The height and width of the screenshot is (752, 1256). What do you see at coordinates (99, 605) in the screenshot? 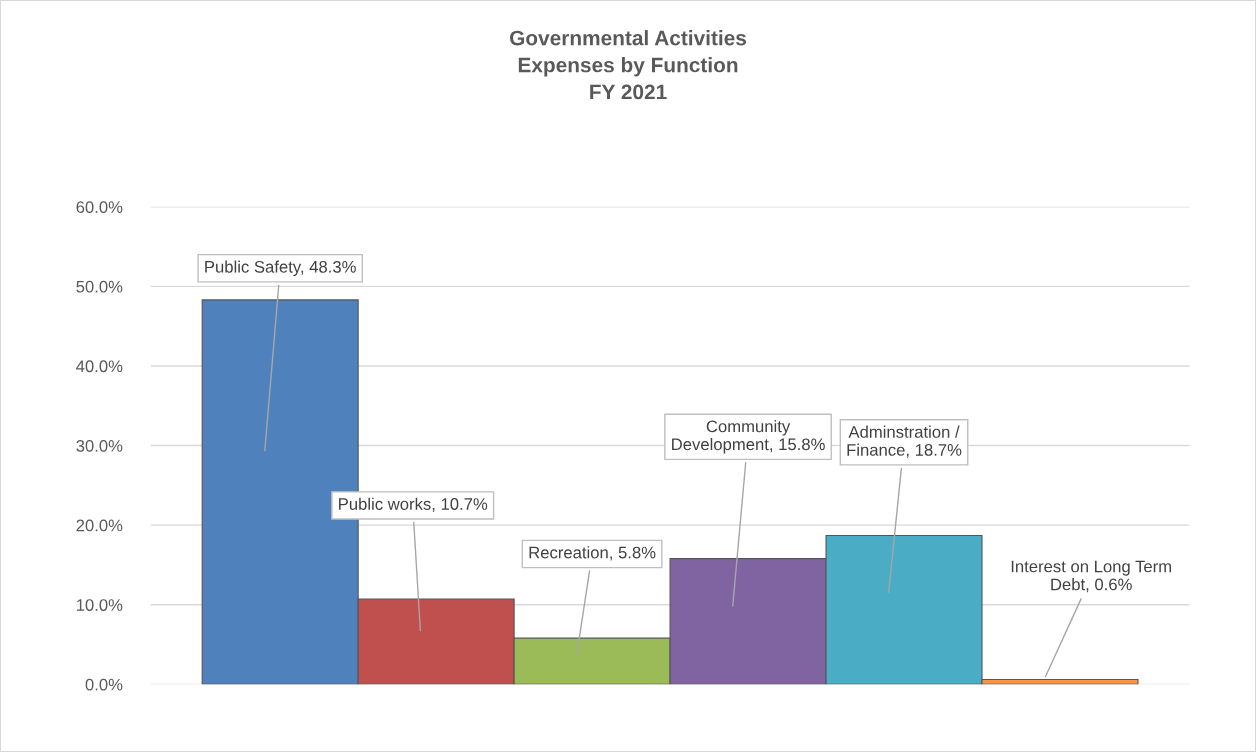
I see `y-tick-label: 10.0%` at bounding box center [99, 605].